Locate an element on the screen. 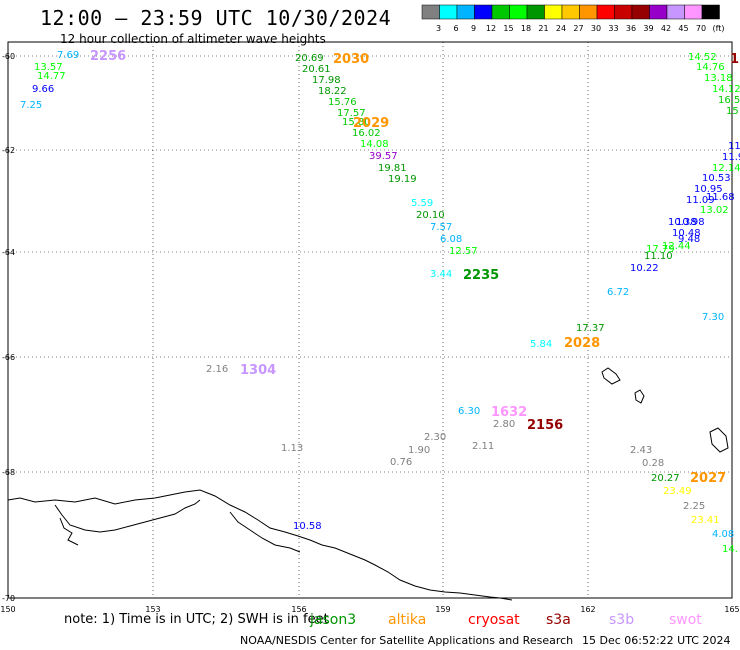  wave-height-label: 10.38 is located at coordinates (682, 222).